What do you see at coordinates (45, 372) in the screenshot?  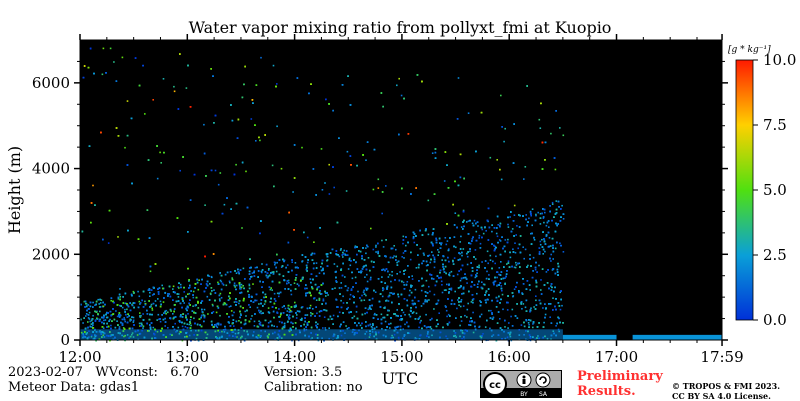 I see `footer-date: 2023-02-07` at bounding box center [45, 372].